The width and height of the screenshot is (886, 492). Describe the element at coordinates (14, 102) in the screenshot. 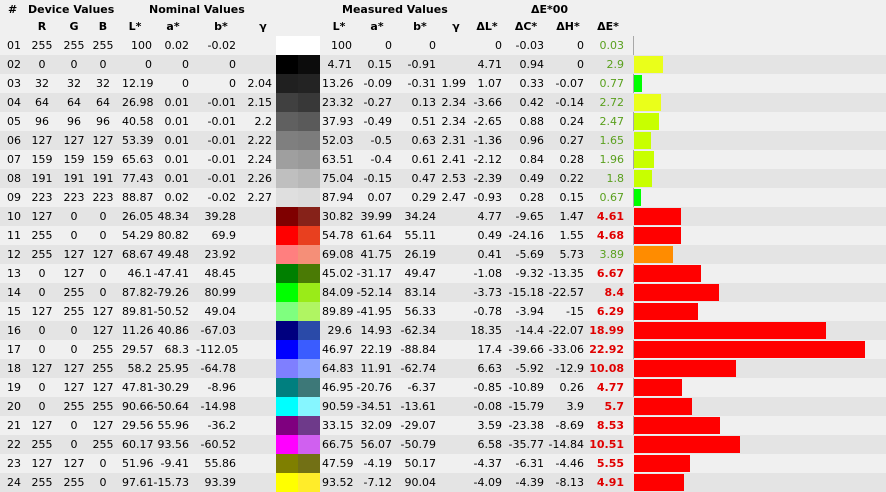

I see `row-id: 04` at that location.